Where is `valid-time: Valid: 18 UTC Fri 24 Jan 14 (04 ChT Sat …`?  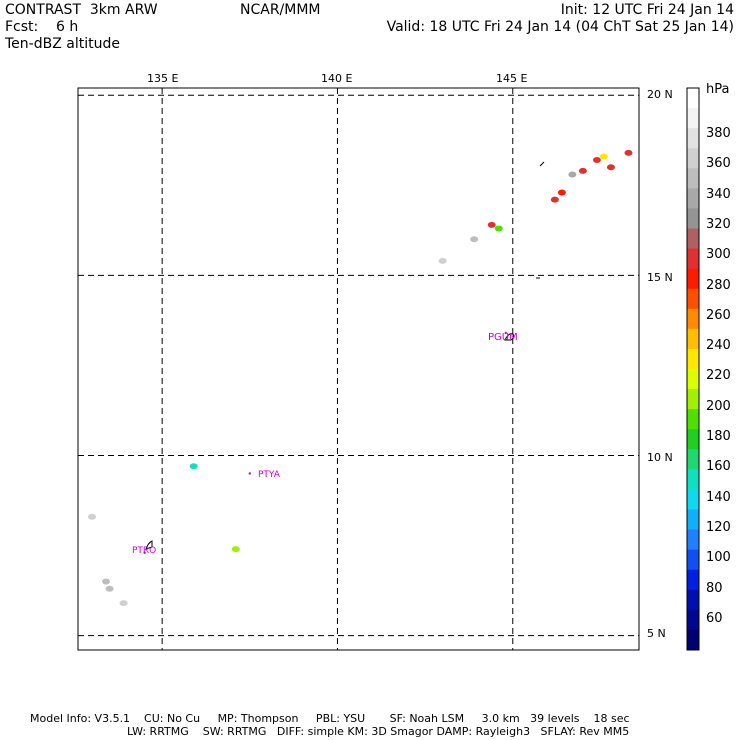 valid-time: Valid: 18 UTC Fri 24 Jan 14 (04 ChT Sat … is located at coordinates (560, 27).